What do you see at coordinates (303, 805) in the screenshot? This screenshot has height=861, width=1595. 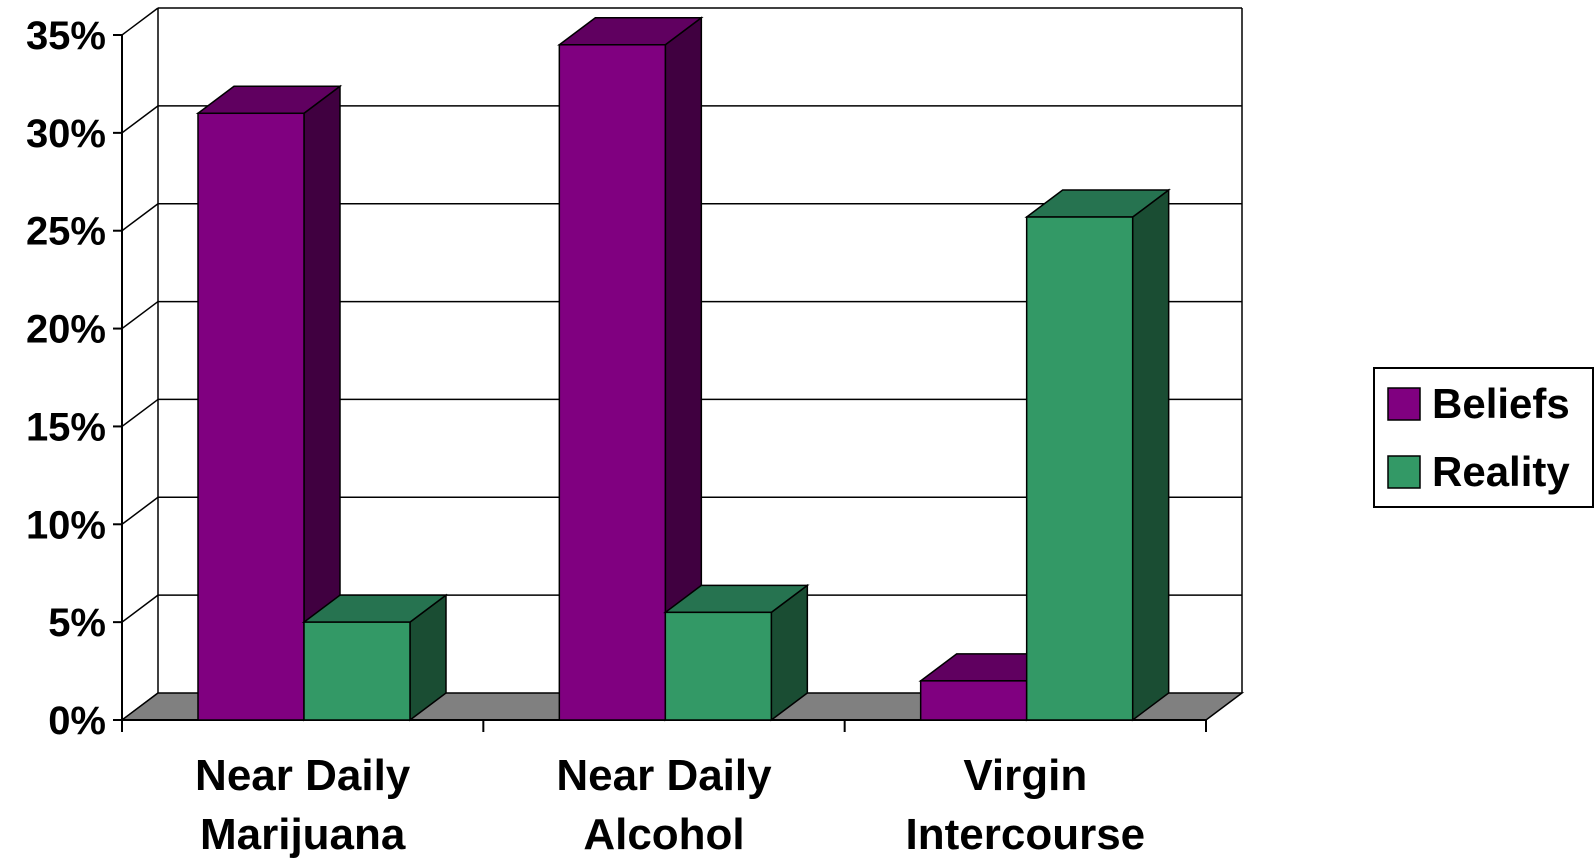 I see `category-label: Near Daily Marijuana` at bounding box center [303, 805].